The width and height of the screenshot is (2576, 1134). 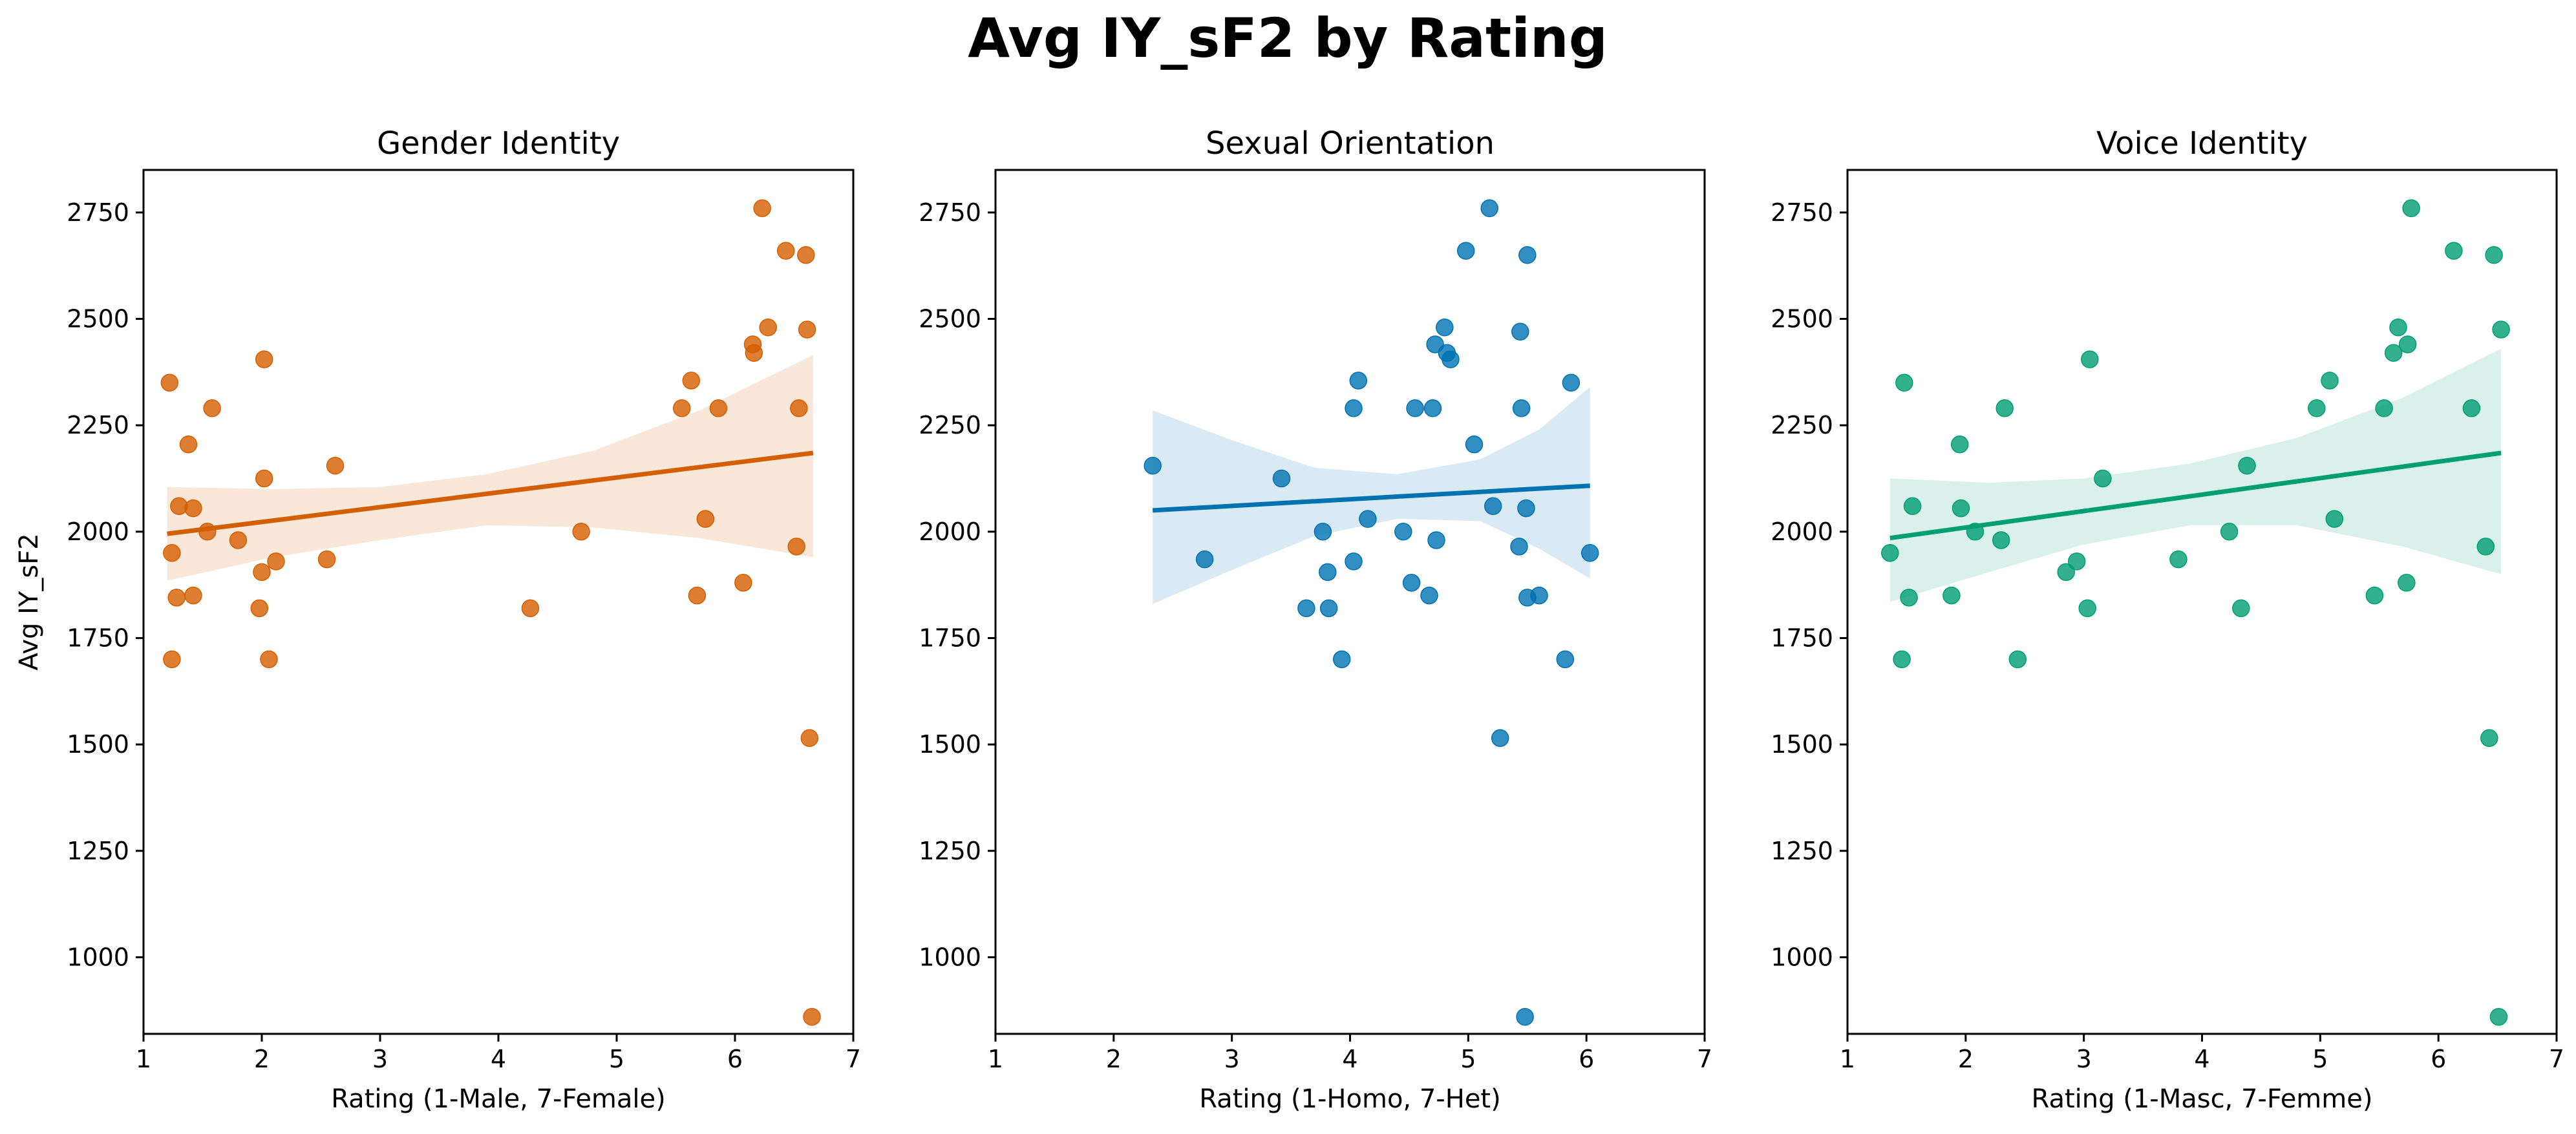 What do you see at coordinates (1349, 1099) in the screenshot?
I see `x-axis-label: Rating (1-Homo, 7-Het)` at bounding box center [1349, 1099].